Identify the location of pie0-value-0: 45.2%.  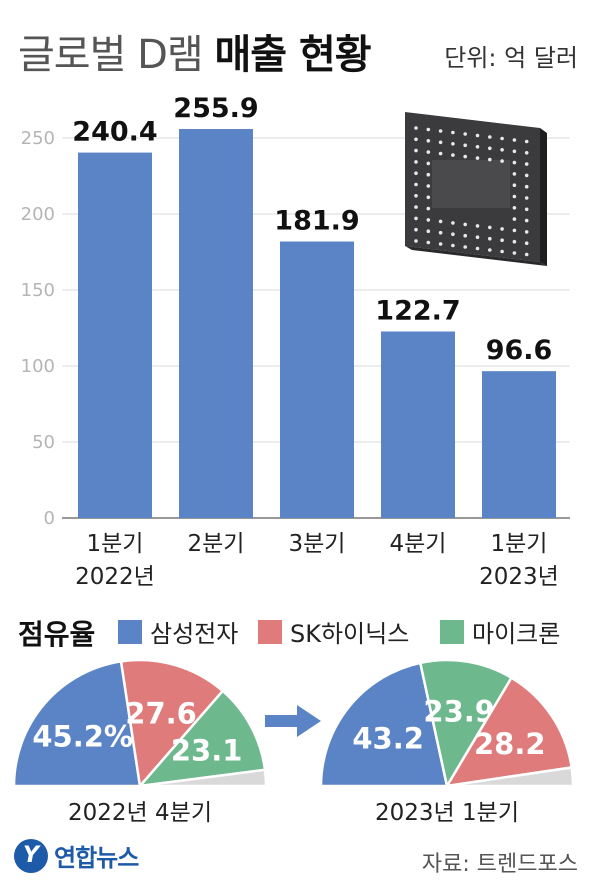
(82, 737).